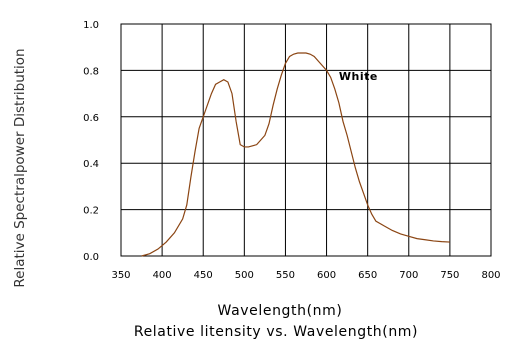  I want to click on chart-subtitle: Relative litensity vs. Wavelength(nm), so click(276, 332).